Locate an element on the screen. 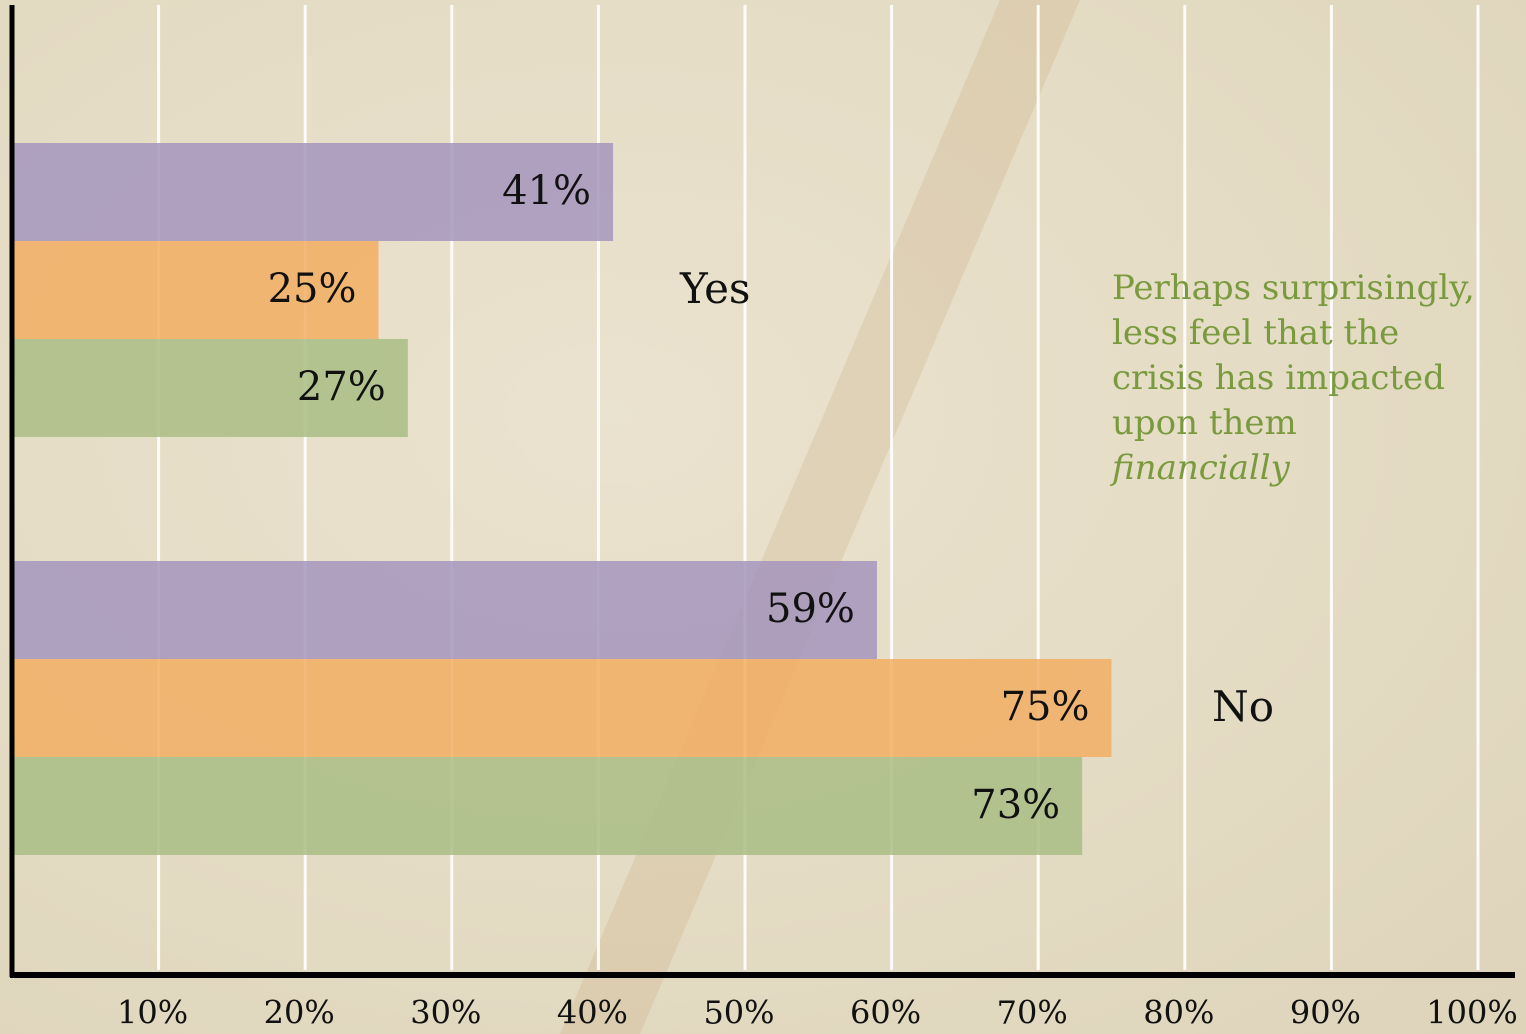  x-tick-label: 20% is located at coordinates (299, 1013).